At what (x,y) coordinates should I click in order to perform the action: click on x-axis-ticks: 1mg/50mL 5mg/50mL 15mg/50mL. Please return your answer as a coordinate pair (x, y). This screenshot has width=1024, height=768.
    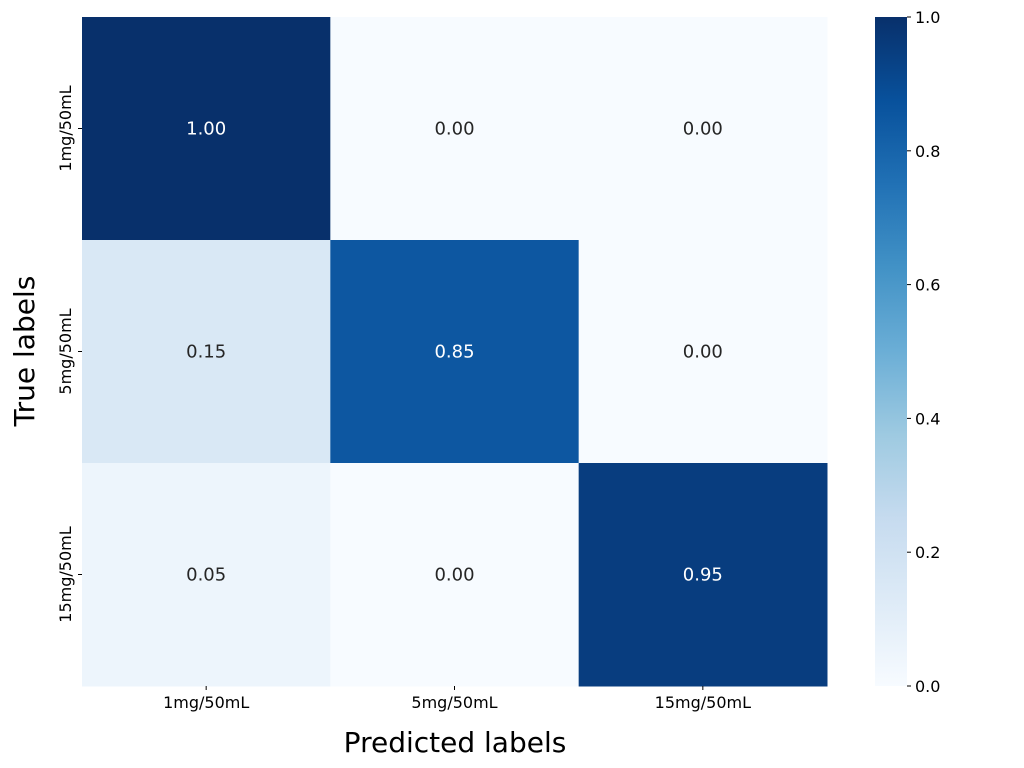
    Looking at the image, I should click on (457, 699).